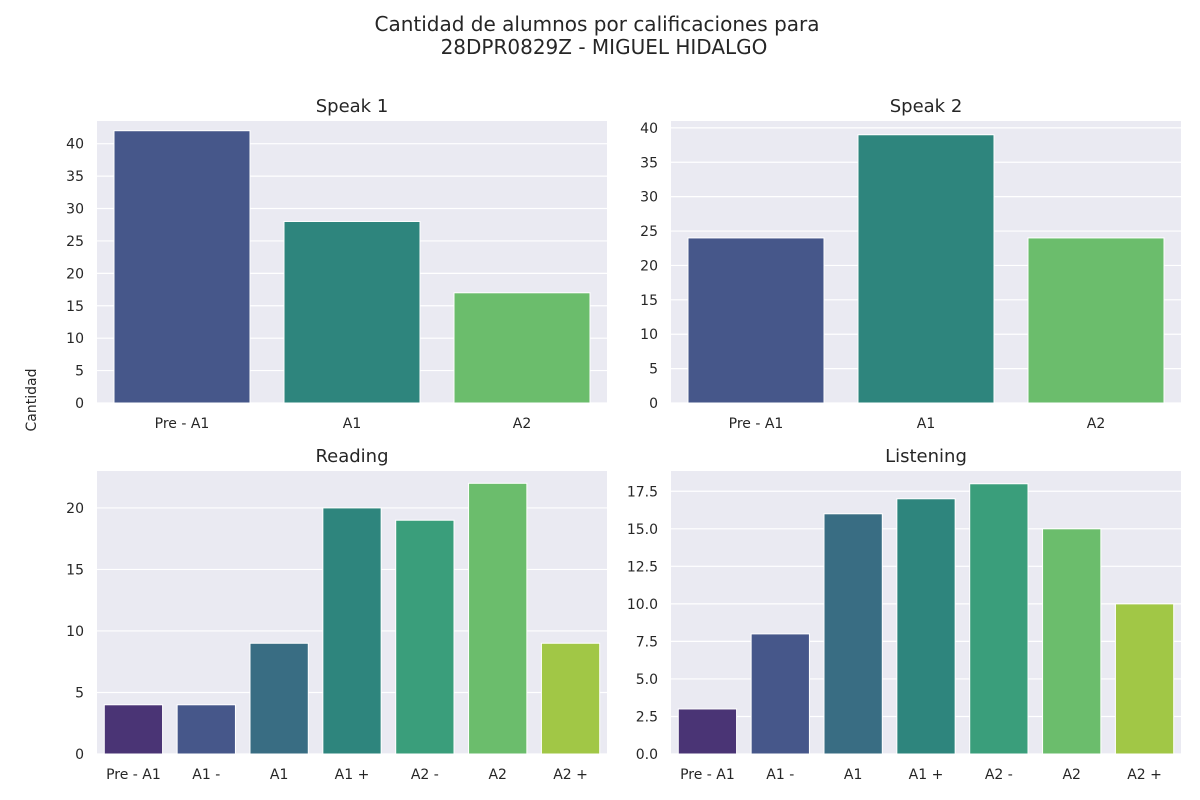  What do you see at coordinates (352, 106) in the screenshot?
I see `subplot-title: Speak 1` at bounding box center [352, 106].